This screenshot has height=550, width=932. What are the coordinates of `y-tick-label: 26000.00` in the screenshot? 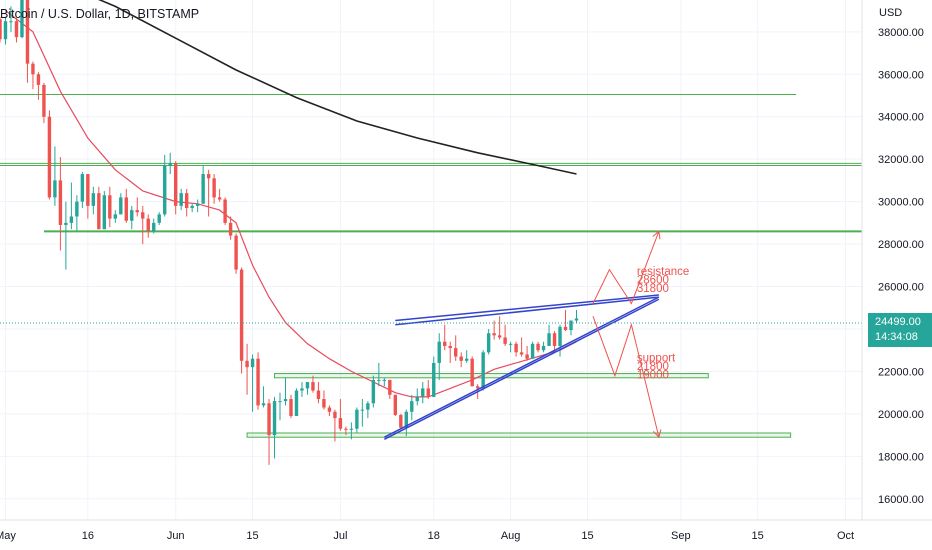 It's located at (901, 288).